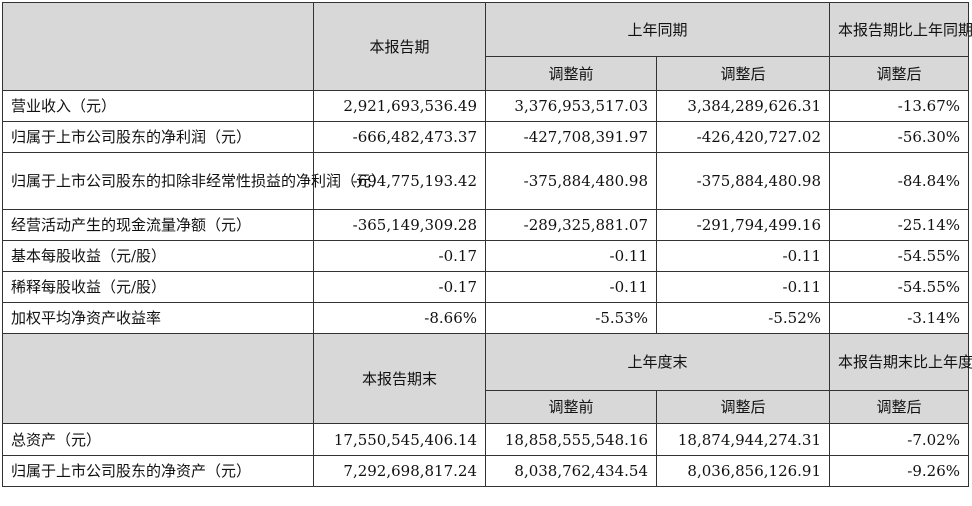 The width and height of the screenshot is (972, 506). What do you see at coordinates (399, 471) in the screenshot?
I see `cell-current: 7,292,698,817.24` at bounding box center [399, 471].